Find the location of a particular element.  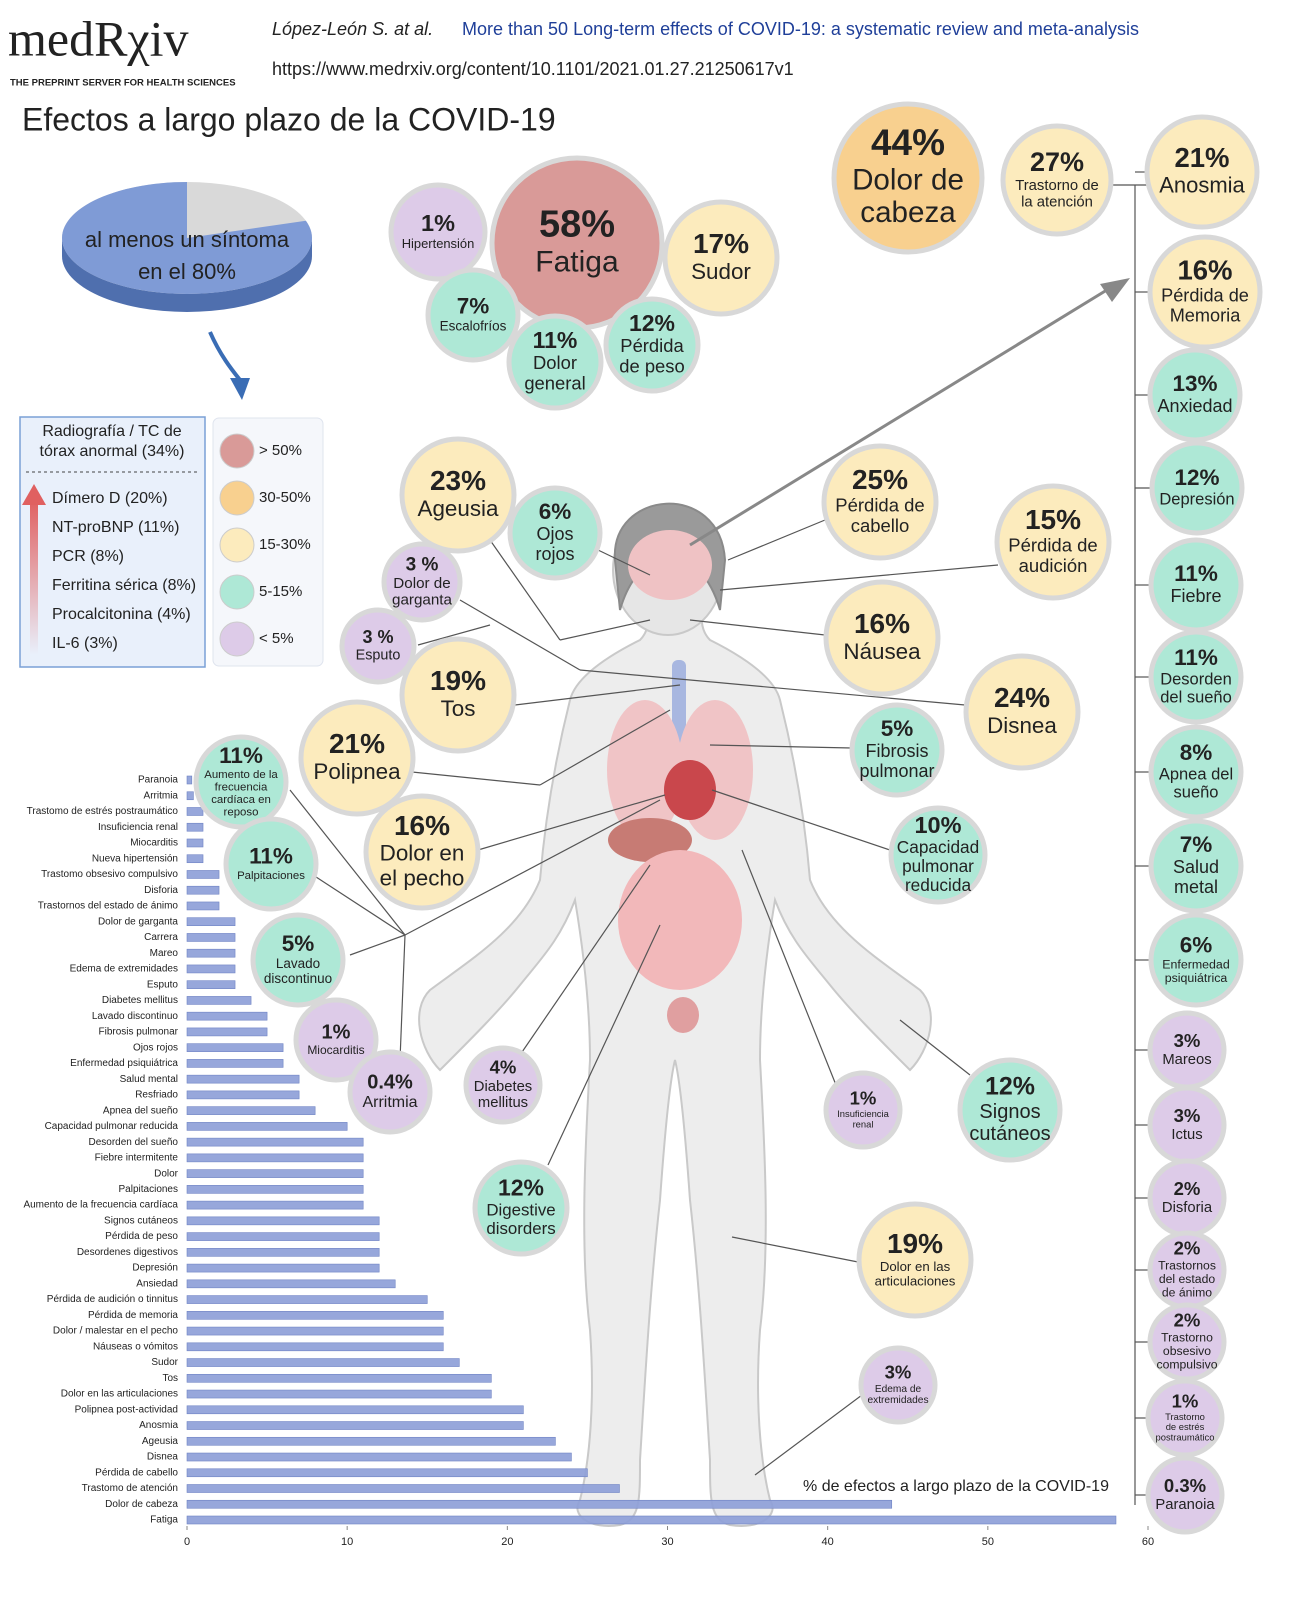

lab-item: PCR (8%) is located at coordinates (88, 556).